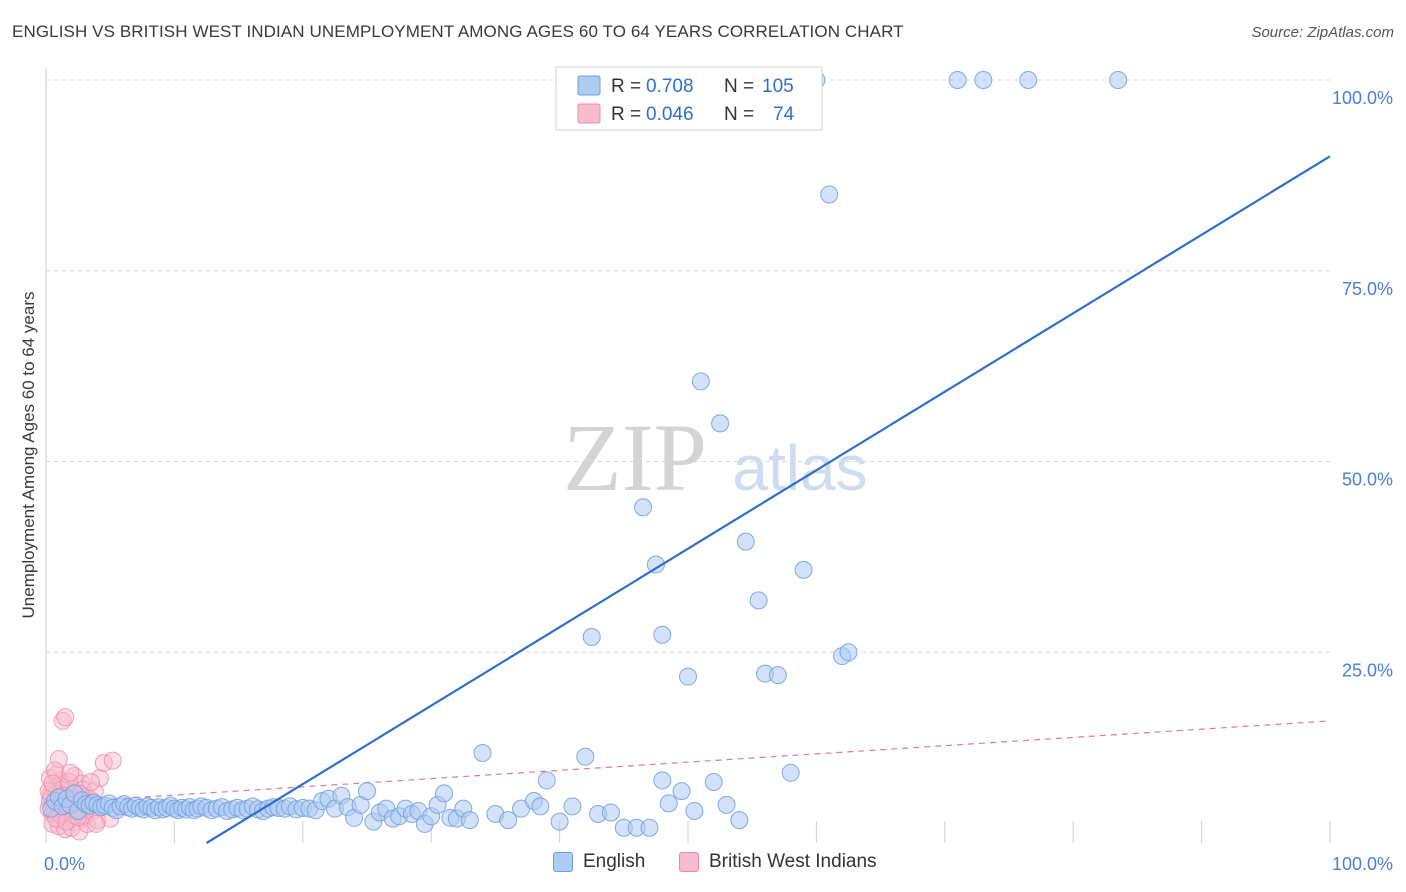 The width and height of the screenshot is (1406, 892). I want to click on legend-box: R = 0.708 N = 105 R = 0.046 N = 74, so click(689, 98).